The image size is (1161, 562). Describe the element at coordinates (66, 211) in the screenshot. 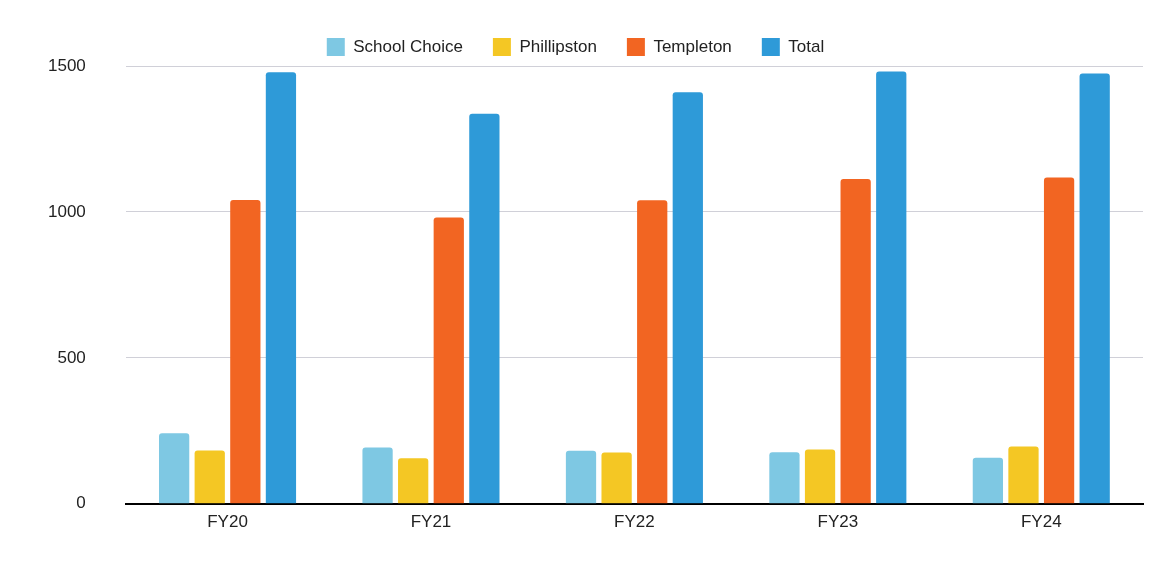

I see `y-tick-label: 1000` at that location.